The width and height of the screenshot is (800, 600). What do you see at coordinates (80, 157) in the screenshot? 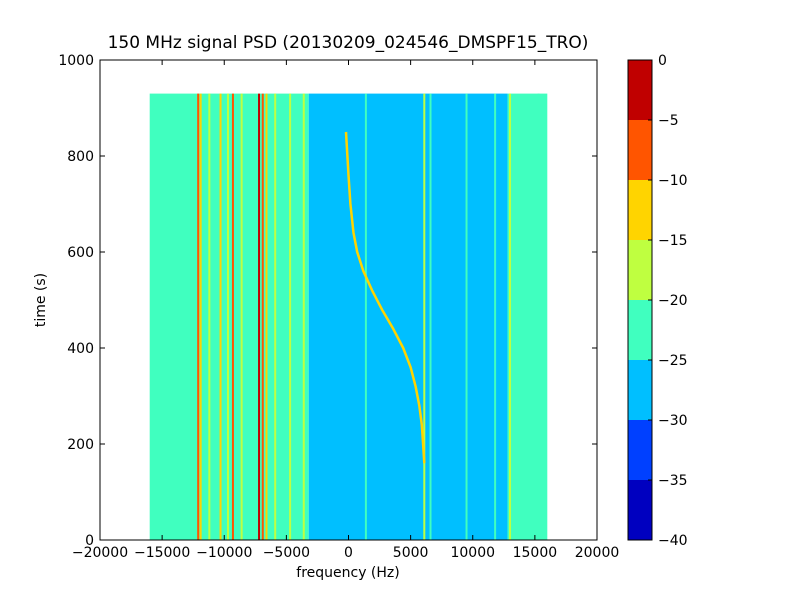
I see `y-tick-label: 800` at bounding box center [80, 157].